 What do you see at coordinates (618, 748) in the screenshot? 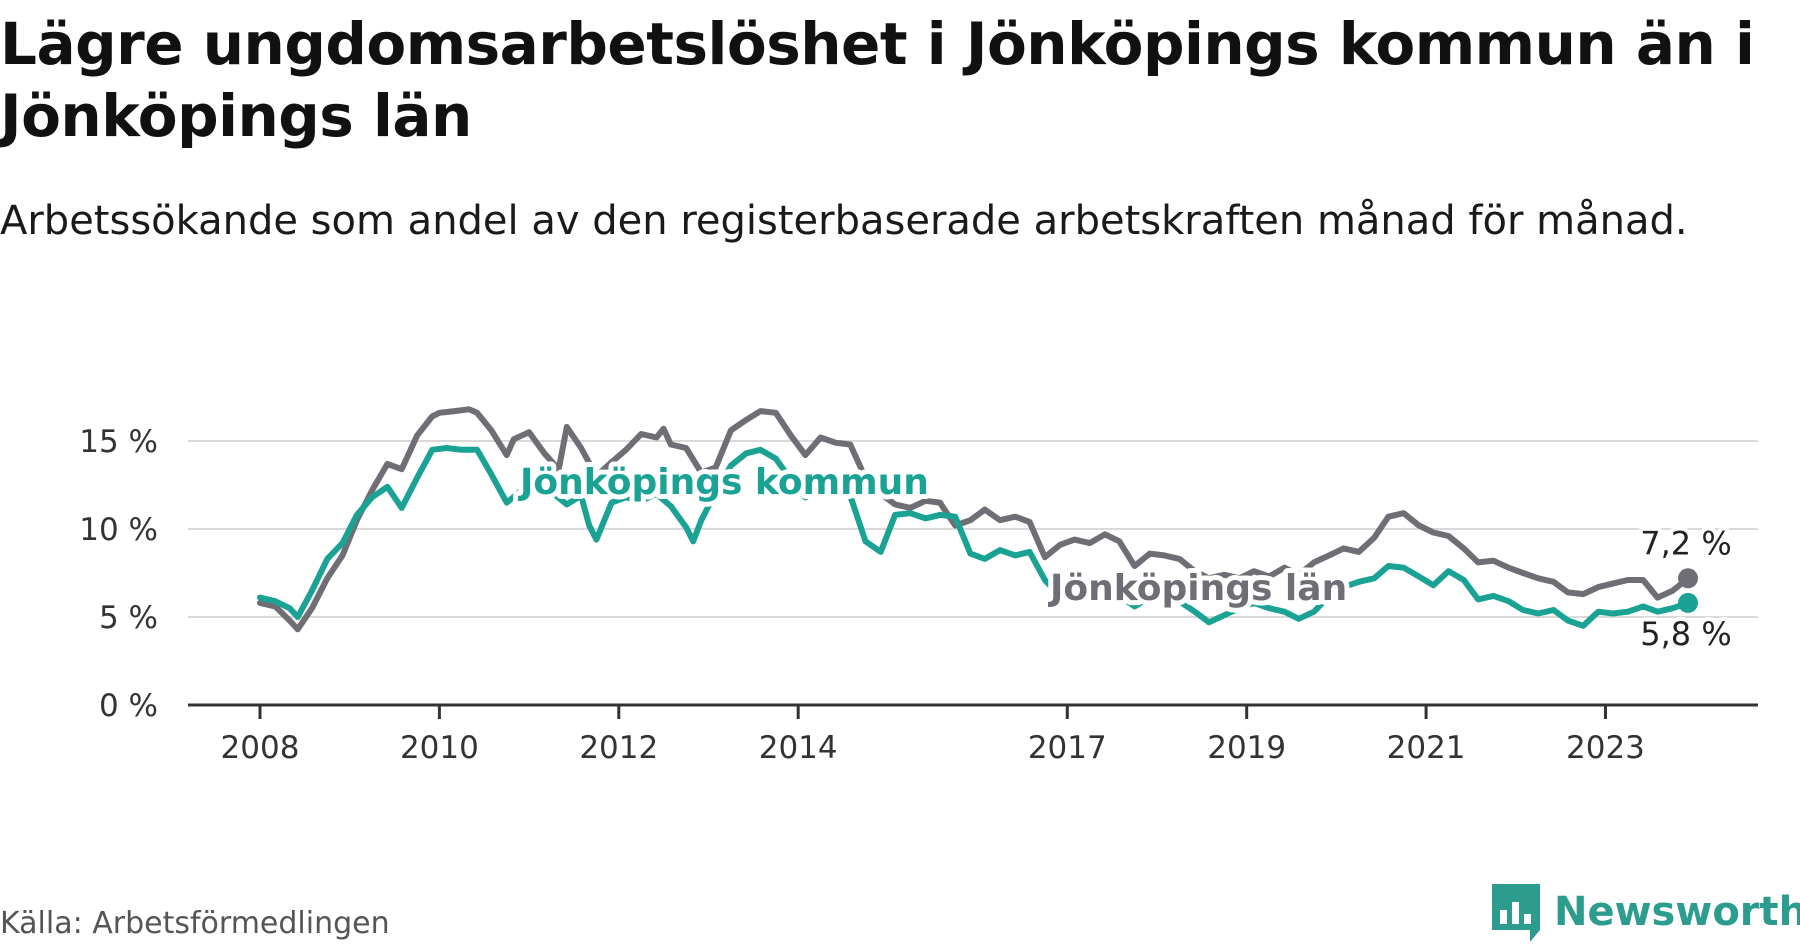
I see `x-tick-label: 2012` at bounding box center [618, 748].